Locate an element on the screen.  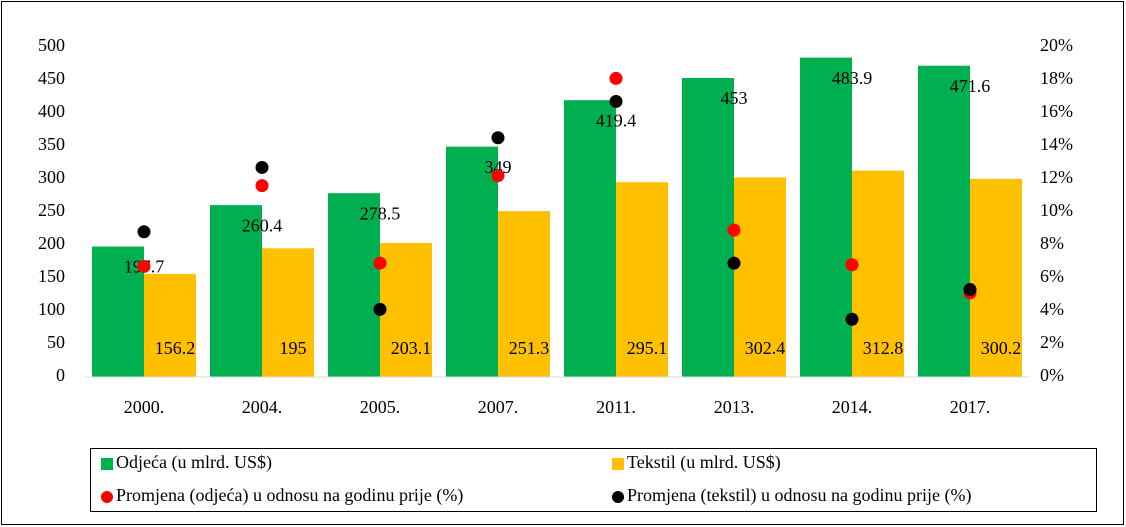
data-label: 278.5 is located at coordinates (380, 213).